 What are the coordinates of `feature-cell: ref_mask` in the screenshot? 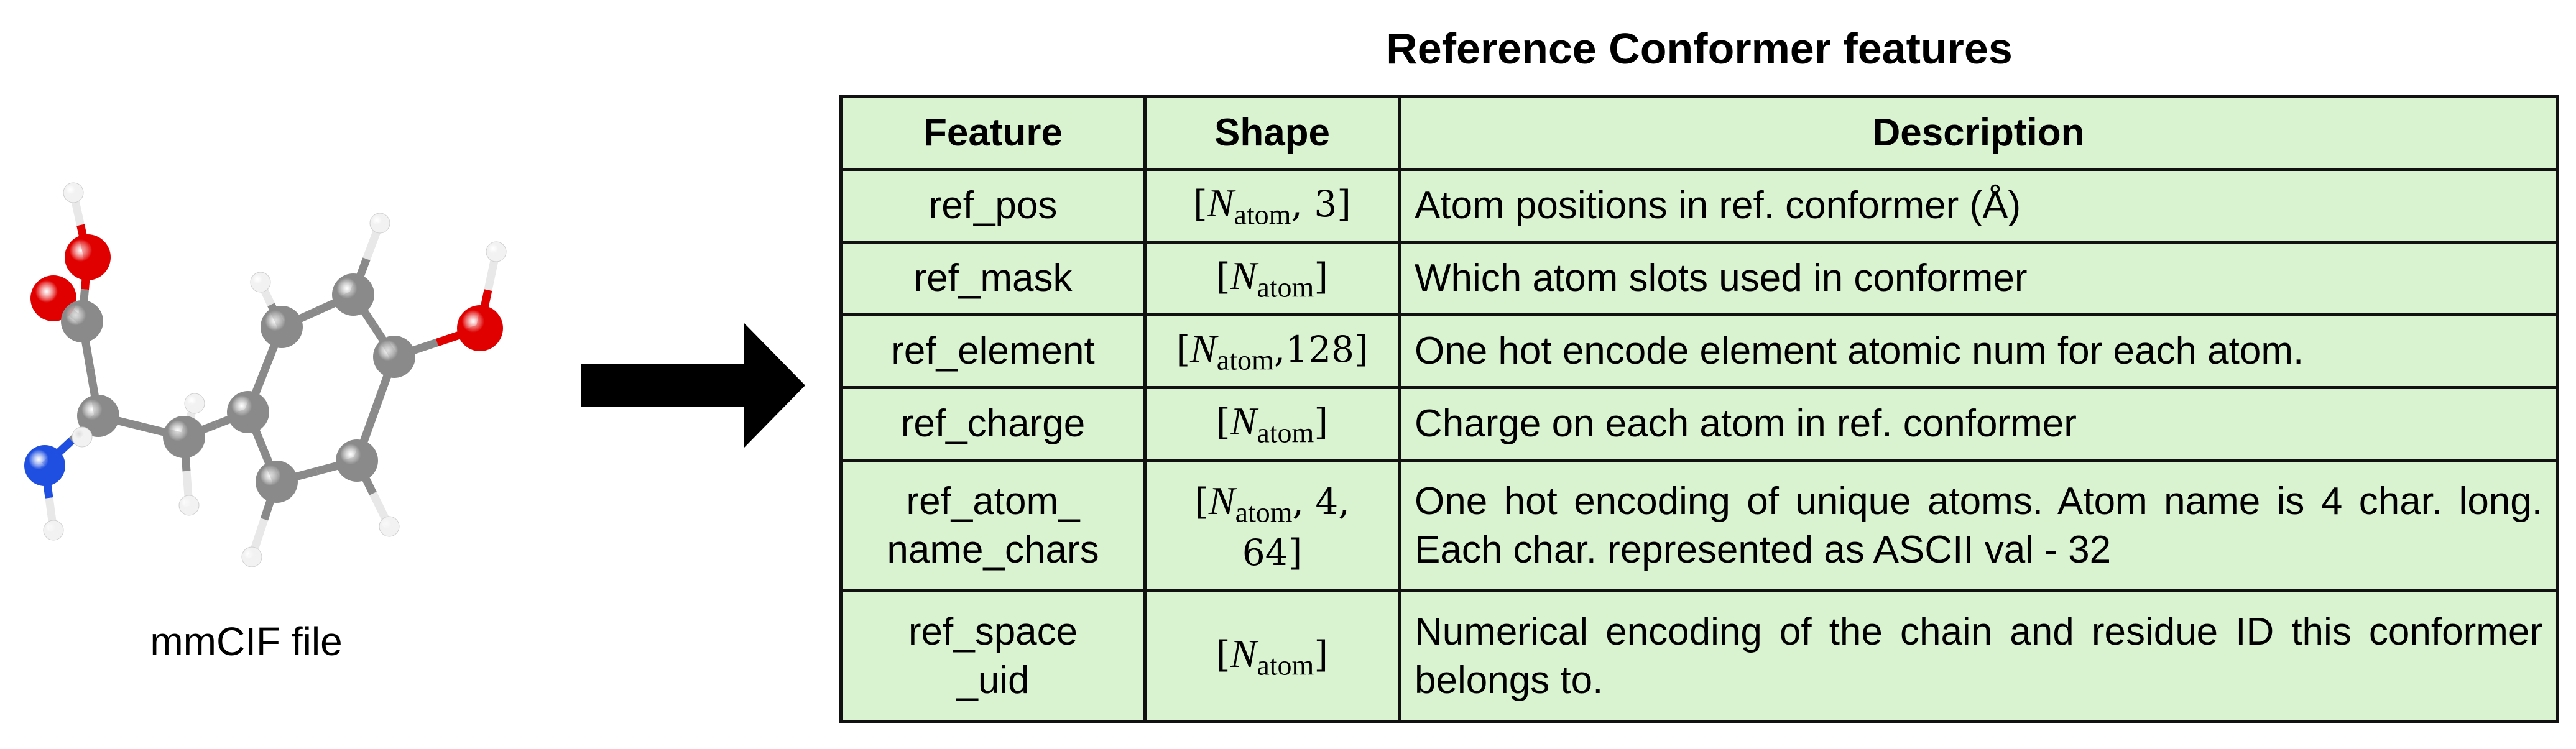 It's located at (993, 278).